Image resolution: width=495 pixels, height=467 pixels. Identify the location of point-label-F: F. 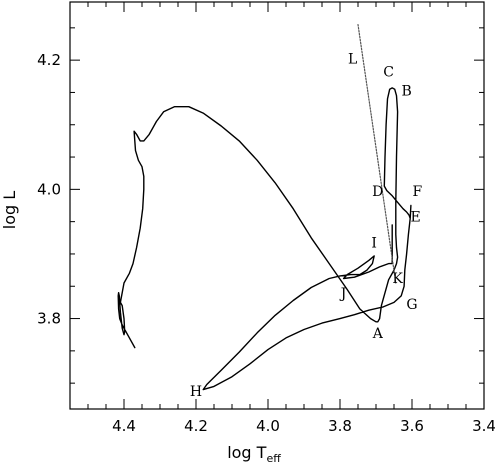
(418, 192).